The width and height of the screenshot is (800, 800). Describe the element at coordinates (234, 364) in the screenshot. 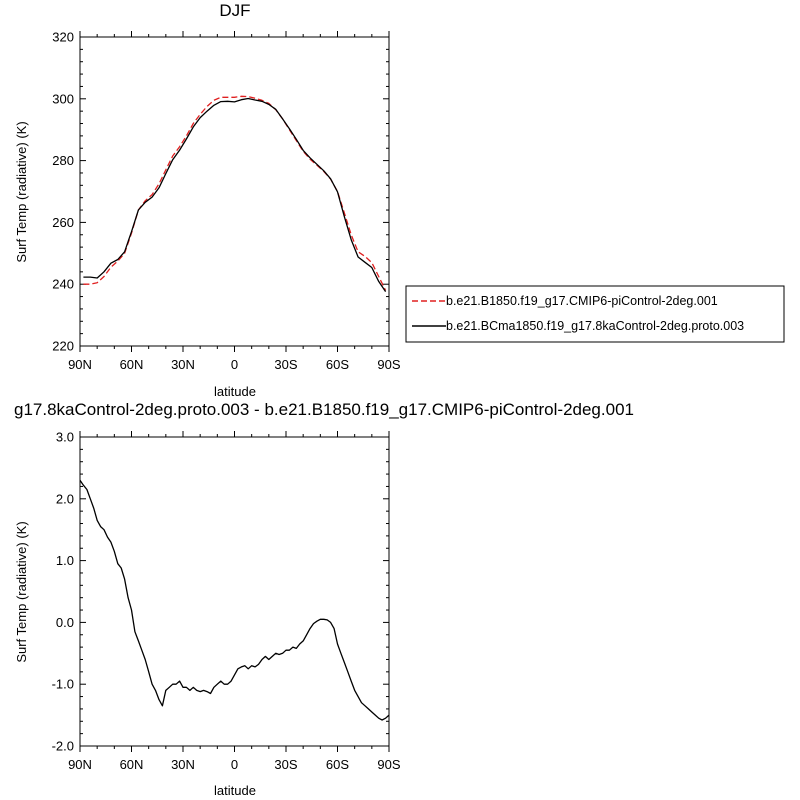

I see `top-chart-xtick-label: 0` at that location.